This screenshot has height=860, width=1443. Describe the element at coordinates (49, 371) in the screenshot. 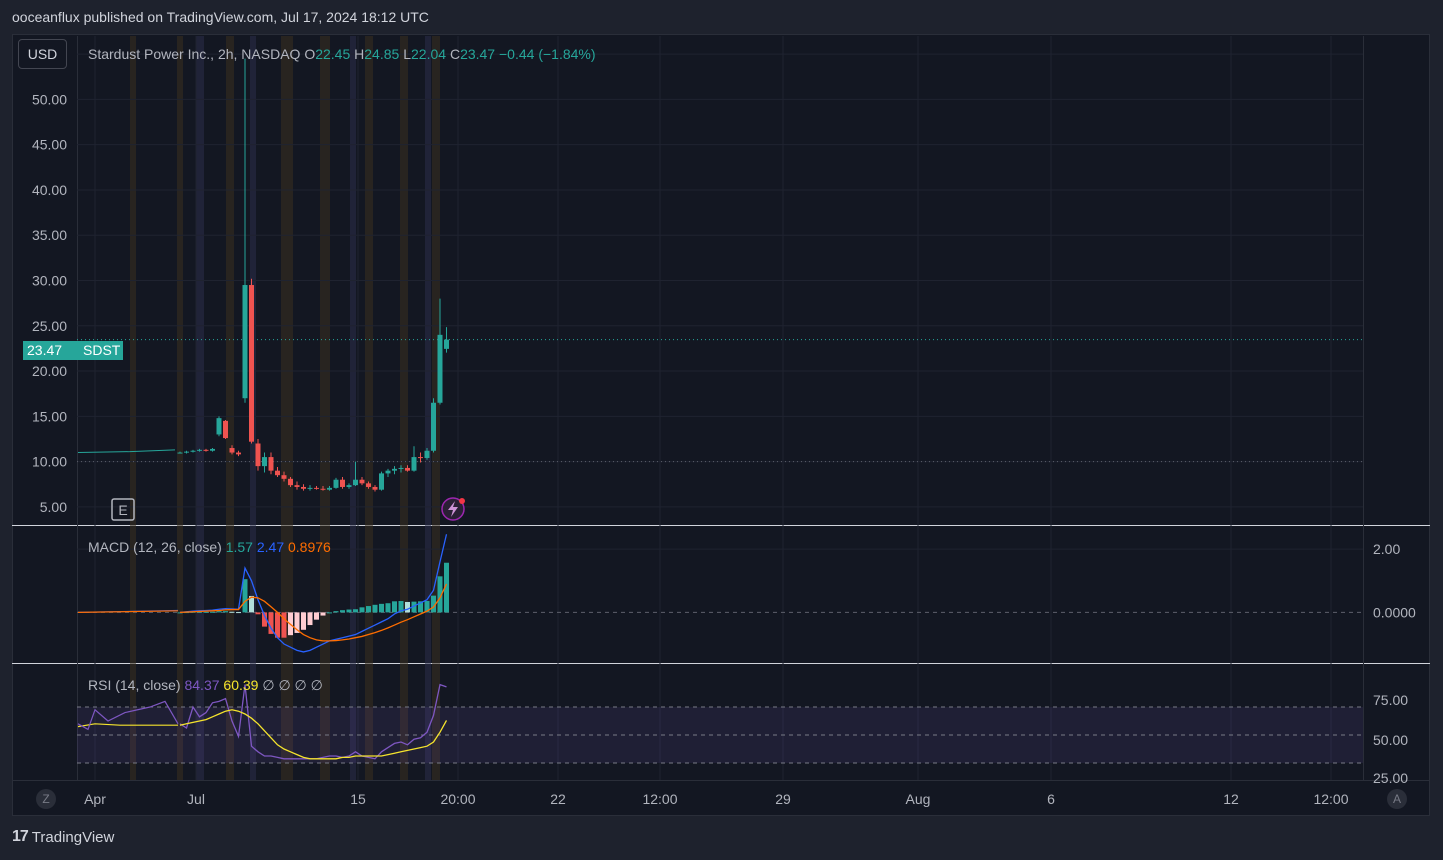

I see `price-tick-label: 20.00` at that location.